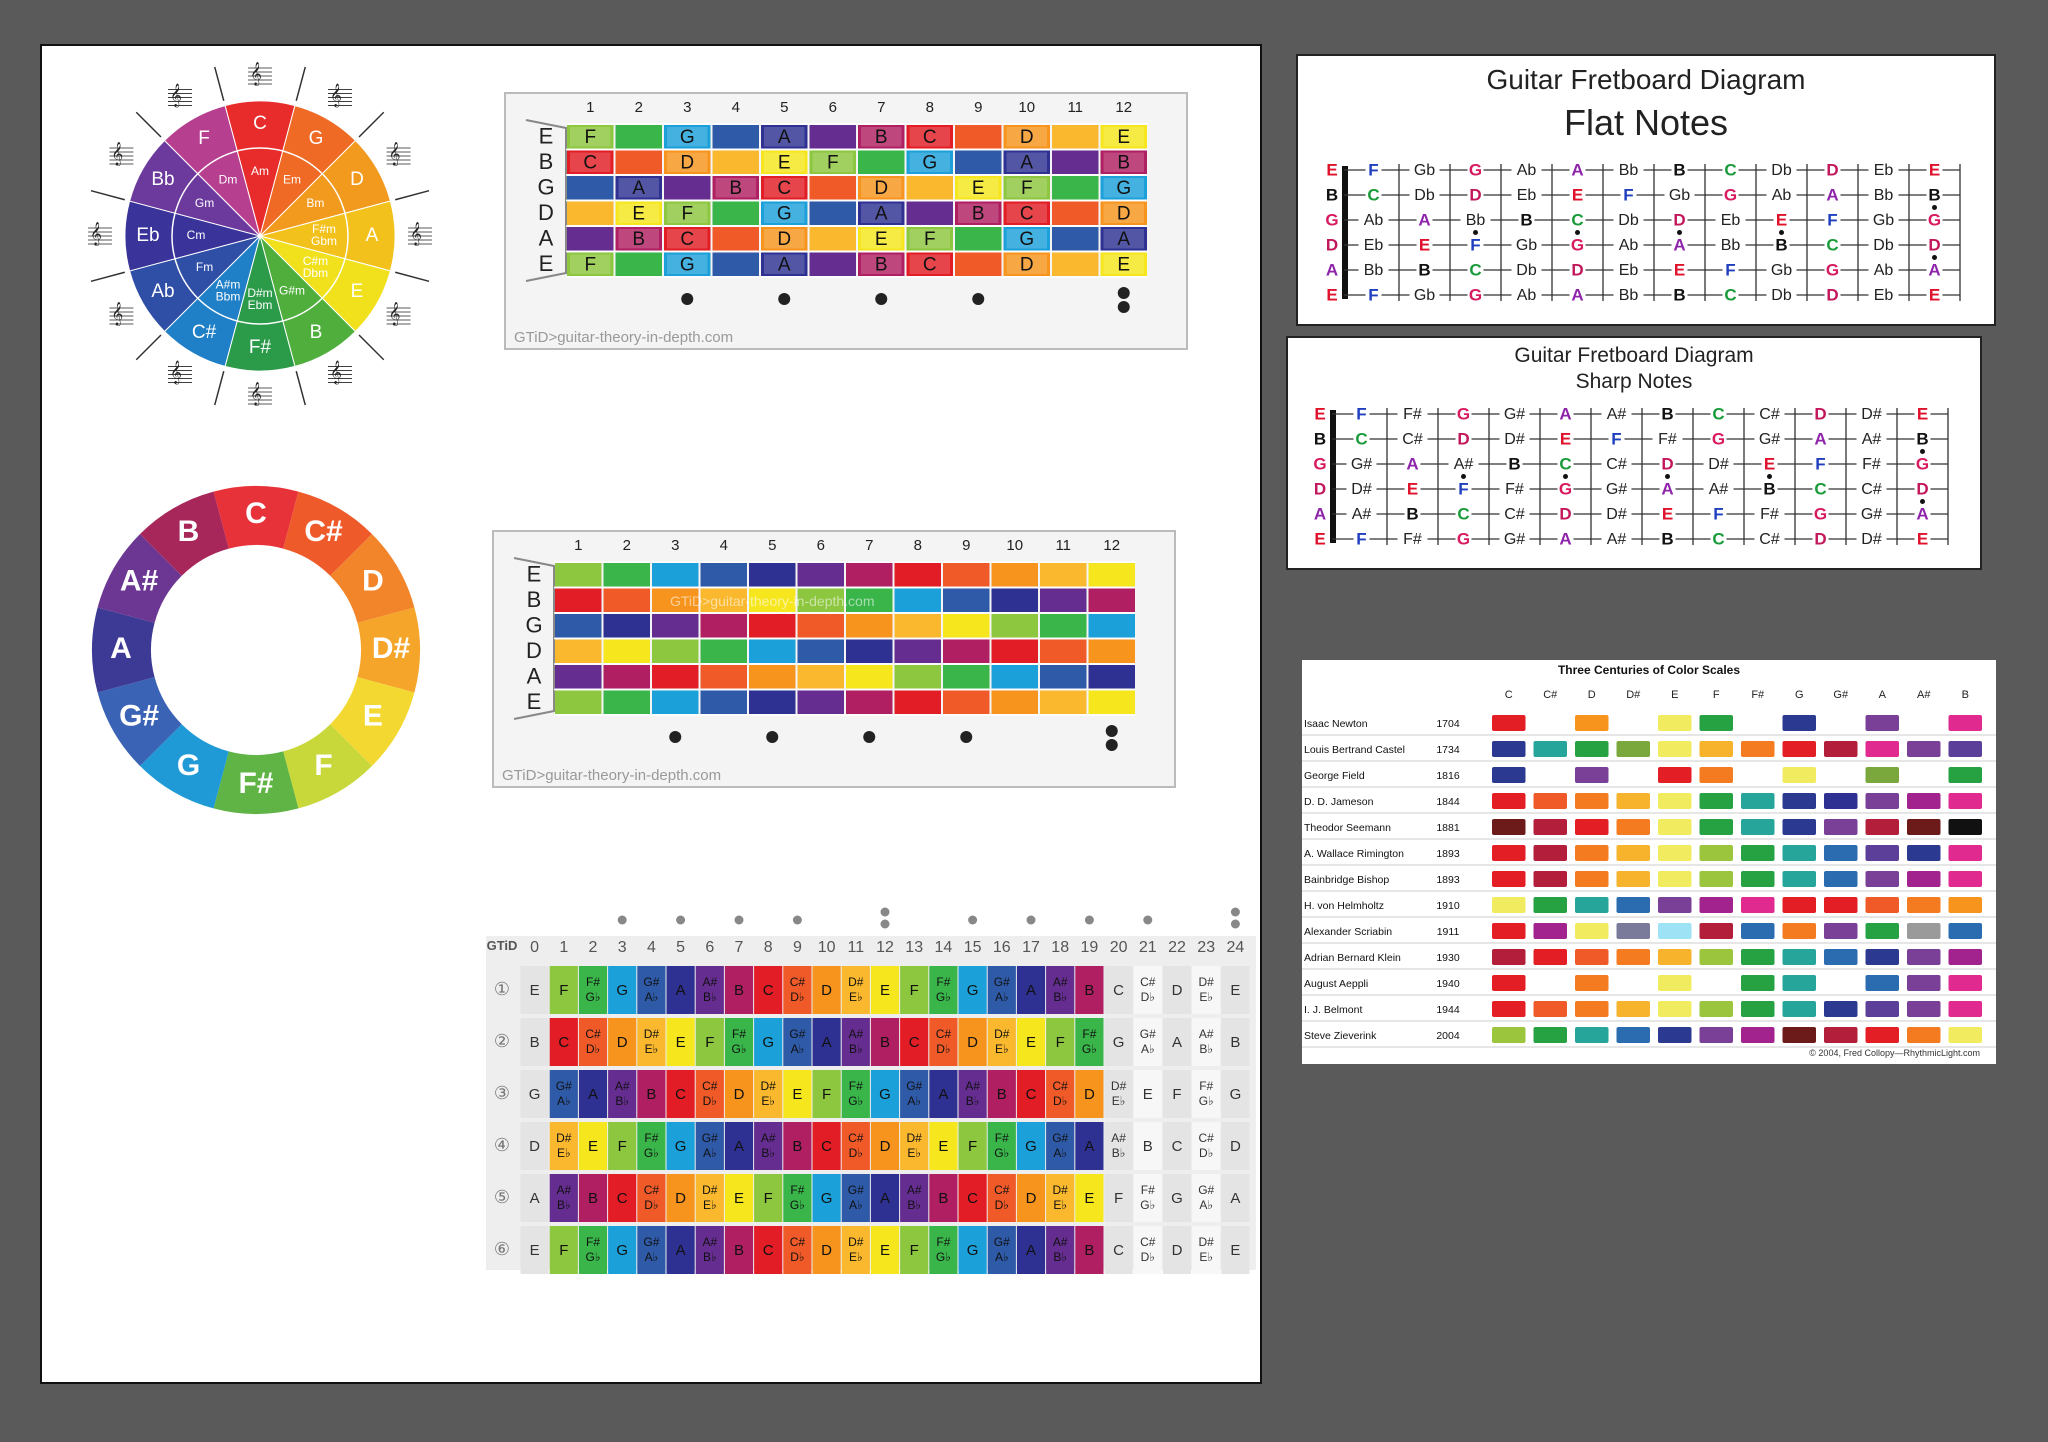 The image size is (2048, 1442). What do you see at coordinates (710, 997) in the screenshot?
I see `note-label: B♭` at bounding box center [710, 997].